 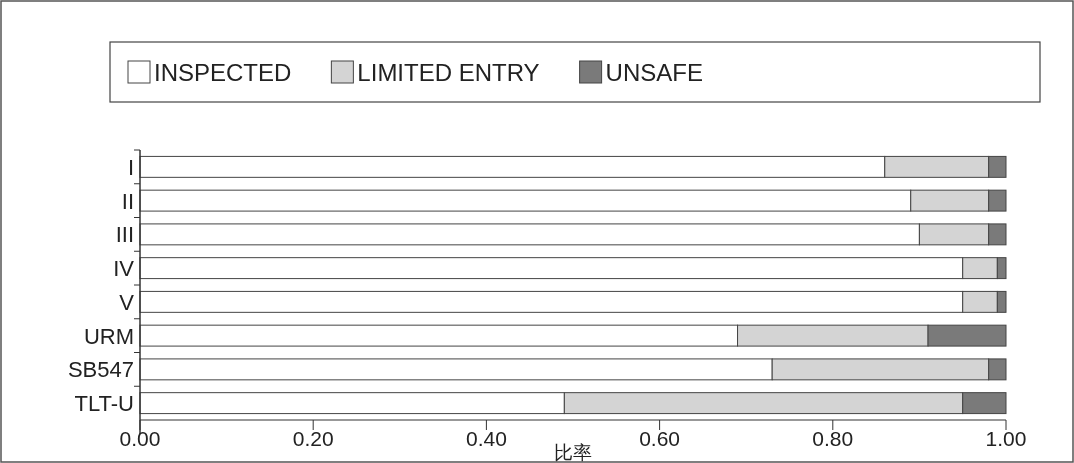 What do you see at coordinates (833, 438) in the screenshot?
I see `x-tick-label: 0.80` at bounding box center [833, 438].